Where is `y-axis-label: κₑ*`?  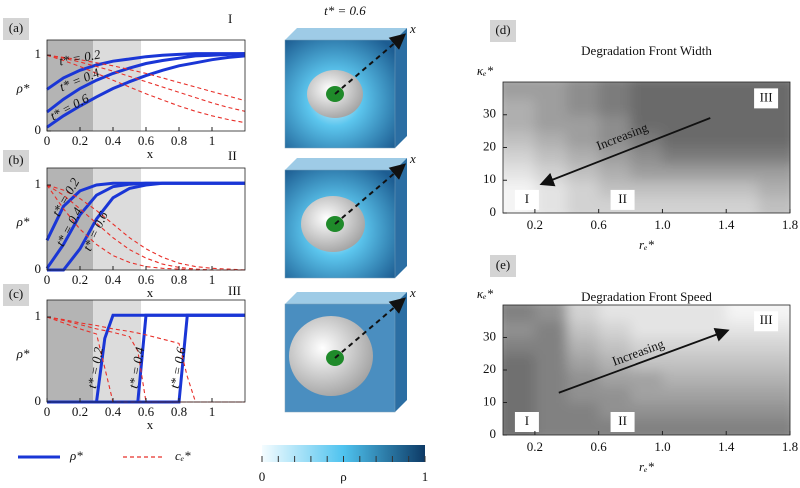 y-axis-label: κₑ* is located at coordinates (485, 293).